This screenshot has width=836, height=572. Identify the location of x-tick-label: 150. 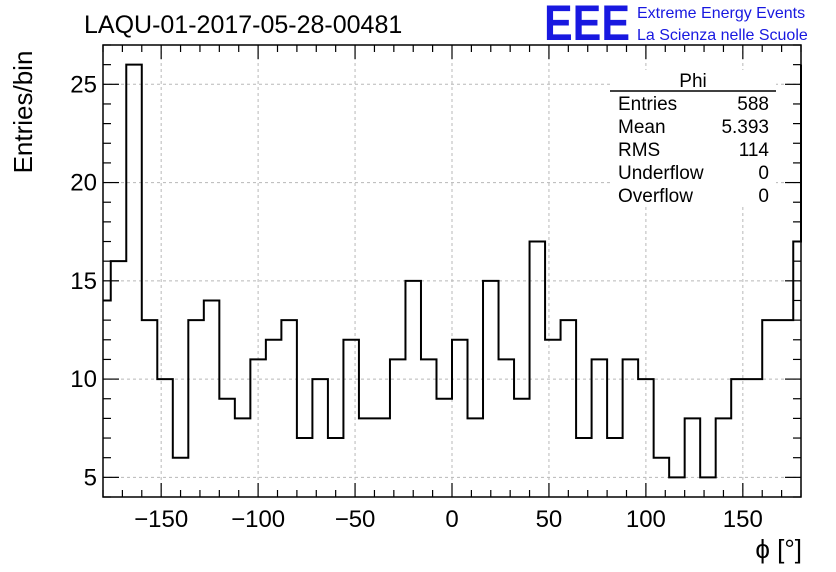
(743, 519).